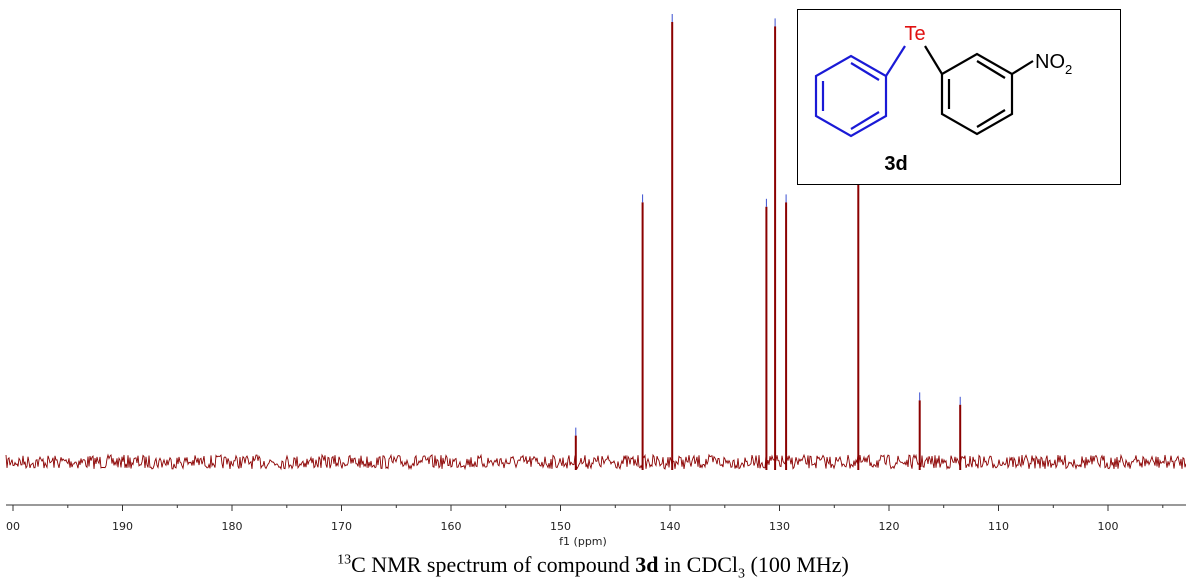 This screenshot has height=588, width=1186. Describe the element at coordinates (889, 526) in the screenshot. I see `x-tick-label-8: 120` at that location.